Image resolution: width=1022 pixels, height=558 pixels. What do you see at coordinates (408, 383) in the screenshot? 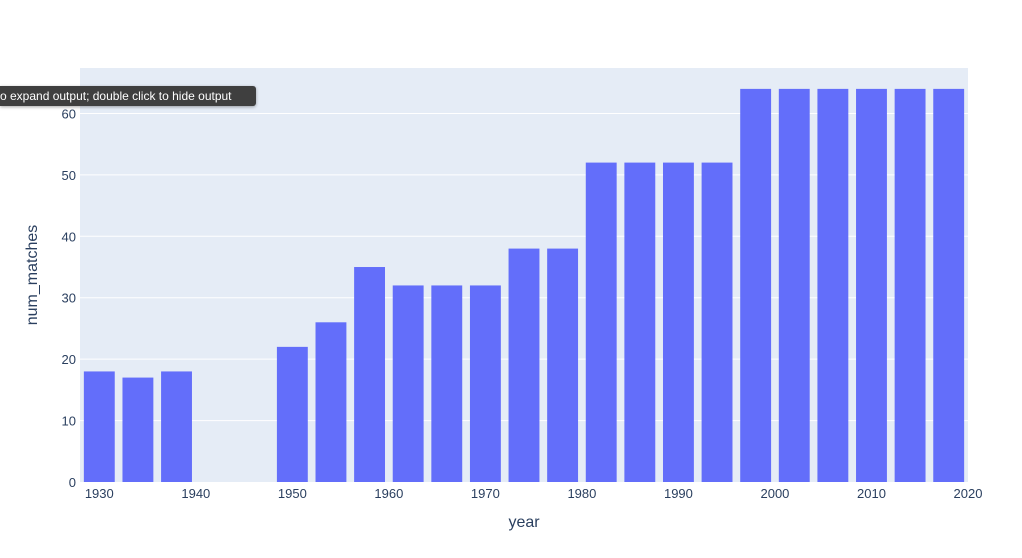
I see `bar-1962` at bounding box center [408, 383].